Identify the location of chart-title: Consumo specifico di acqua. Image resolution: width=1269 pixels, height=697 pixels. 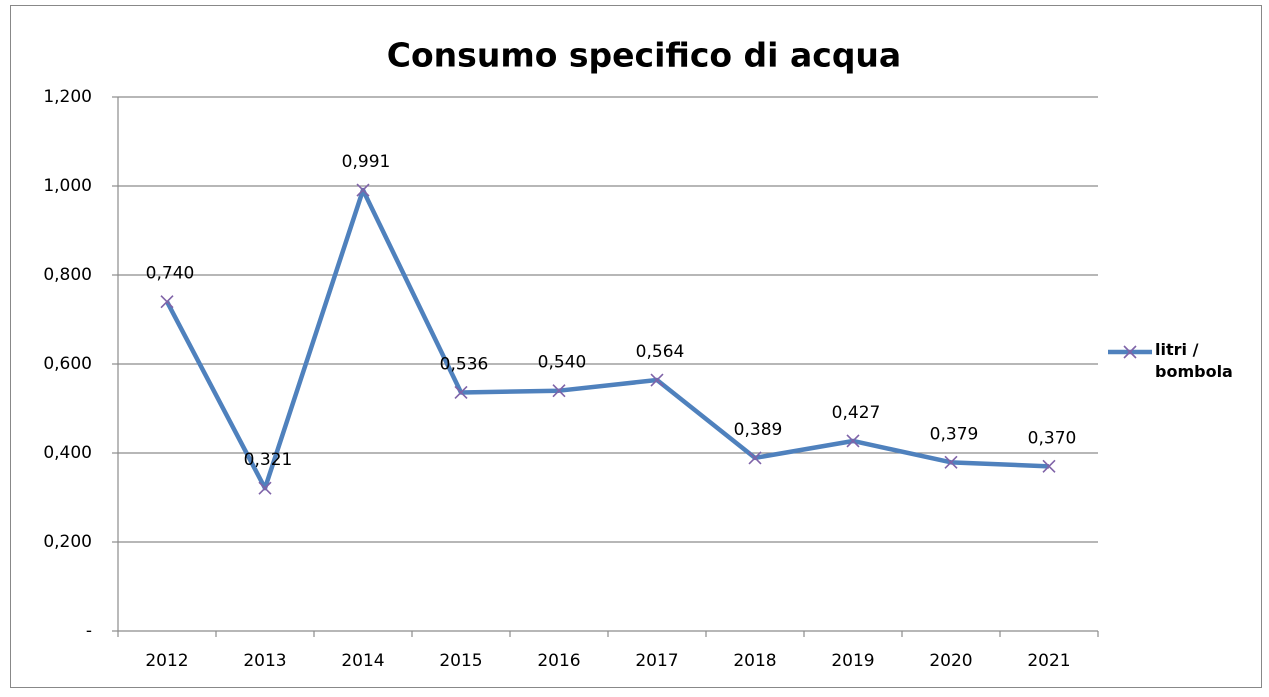
(644, 55).